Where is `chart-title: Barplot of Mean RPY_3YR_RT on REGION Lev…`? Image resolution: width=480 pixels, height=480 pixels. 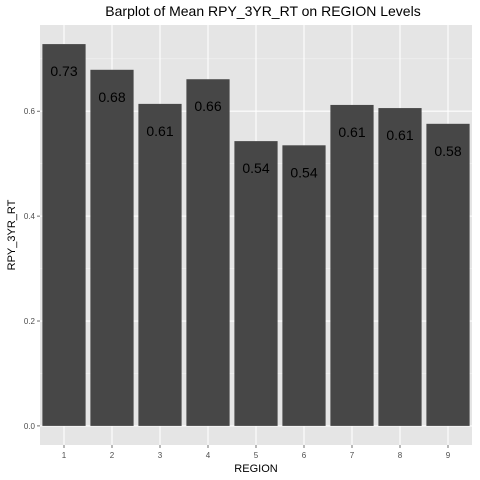 chart-title: Barplot of Mean RPY_3YR_RT on REGION Lev… is located at coordinates (262, 11).